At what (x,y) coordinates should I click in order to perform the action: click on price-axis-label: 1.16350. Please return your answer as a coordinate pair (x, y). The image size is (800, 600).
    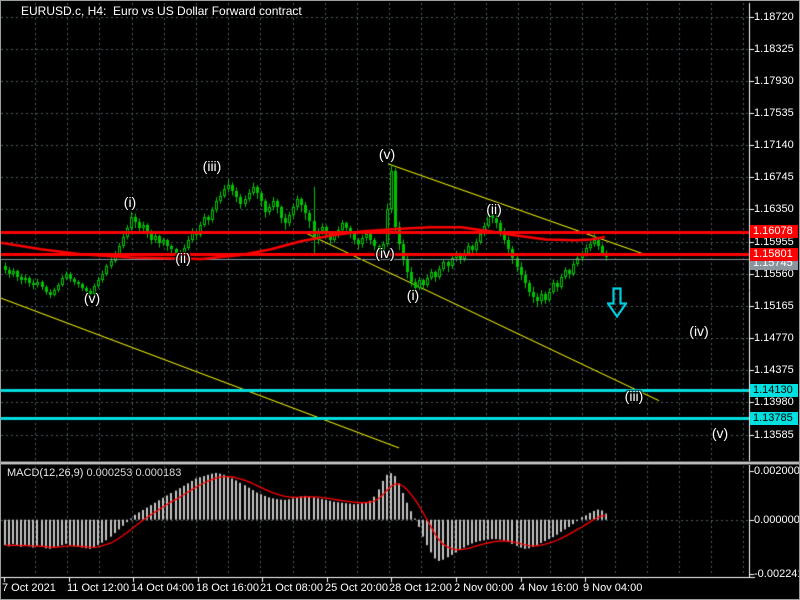
    Looking at the image, I should click on (774, 209).